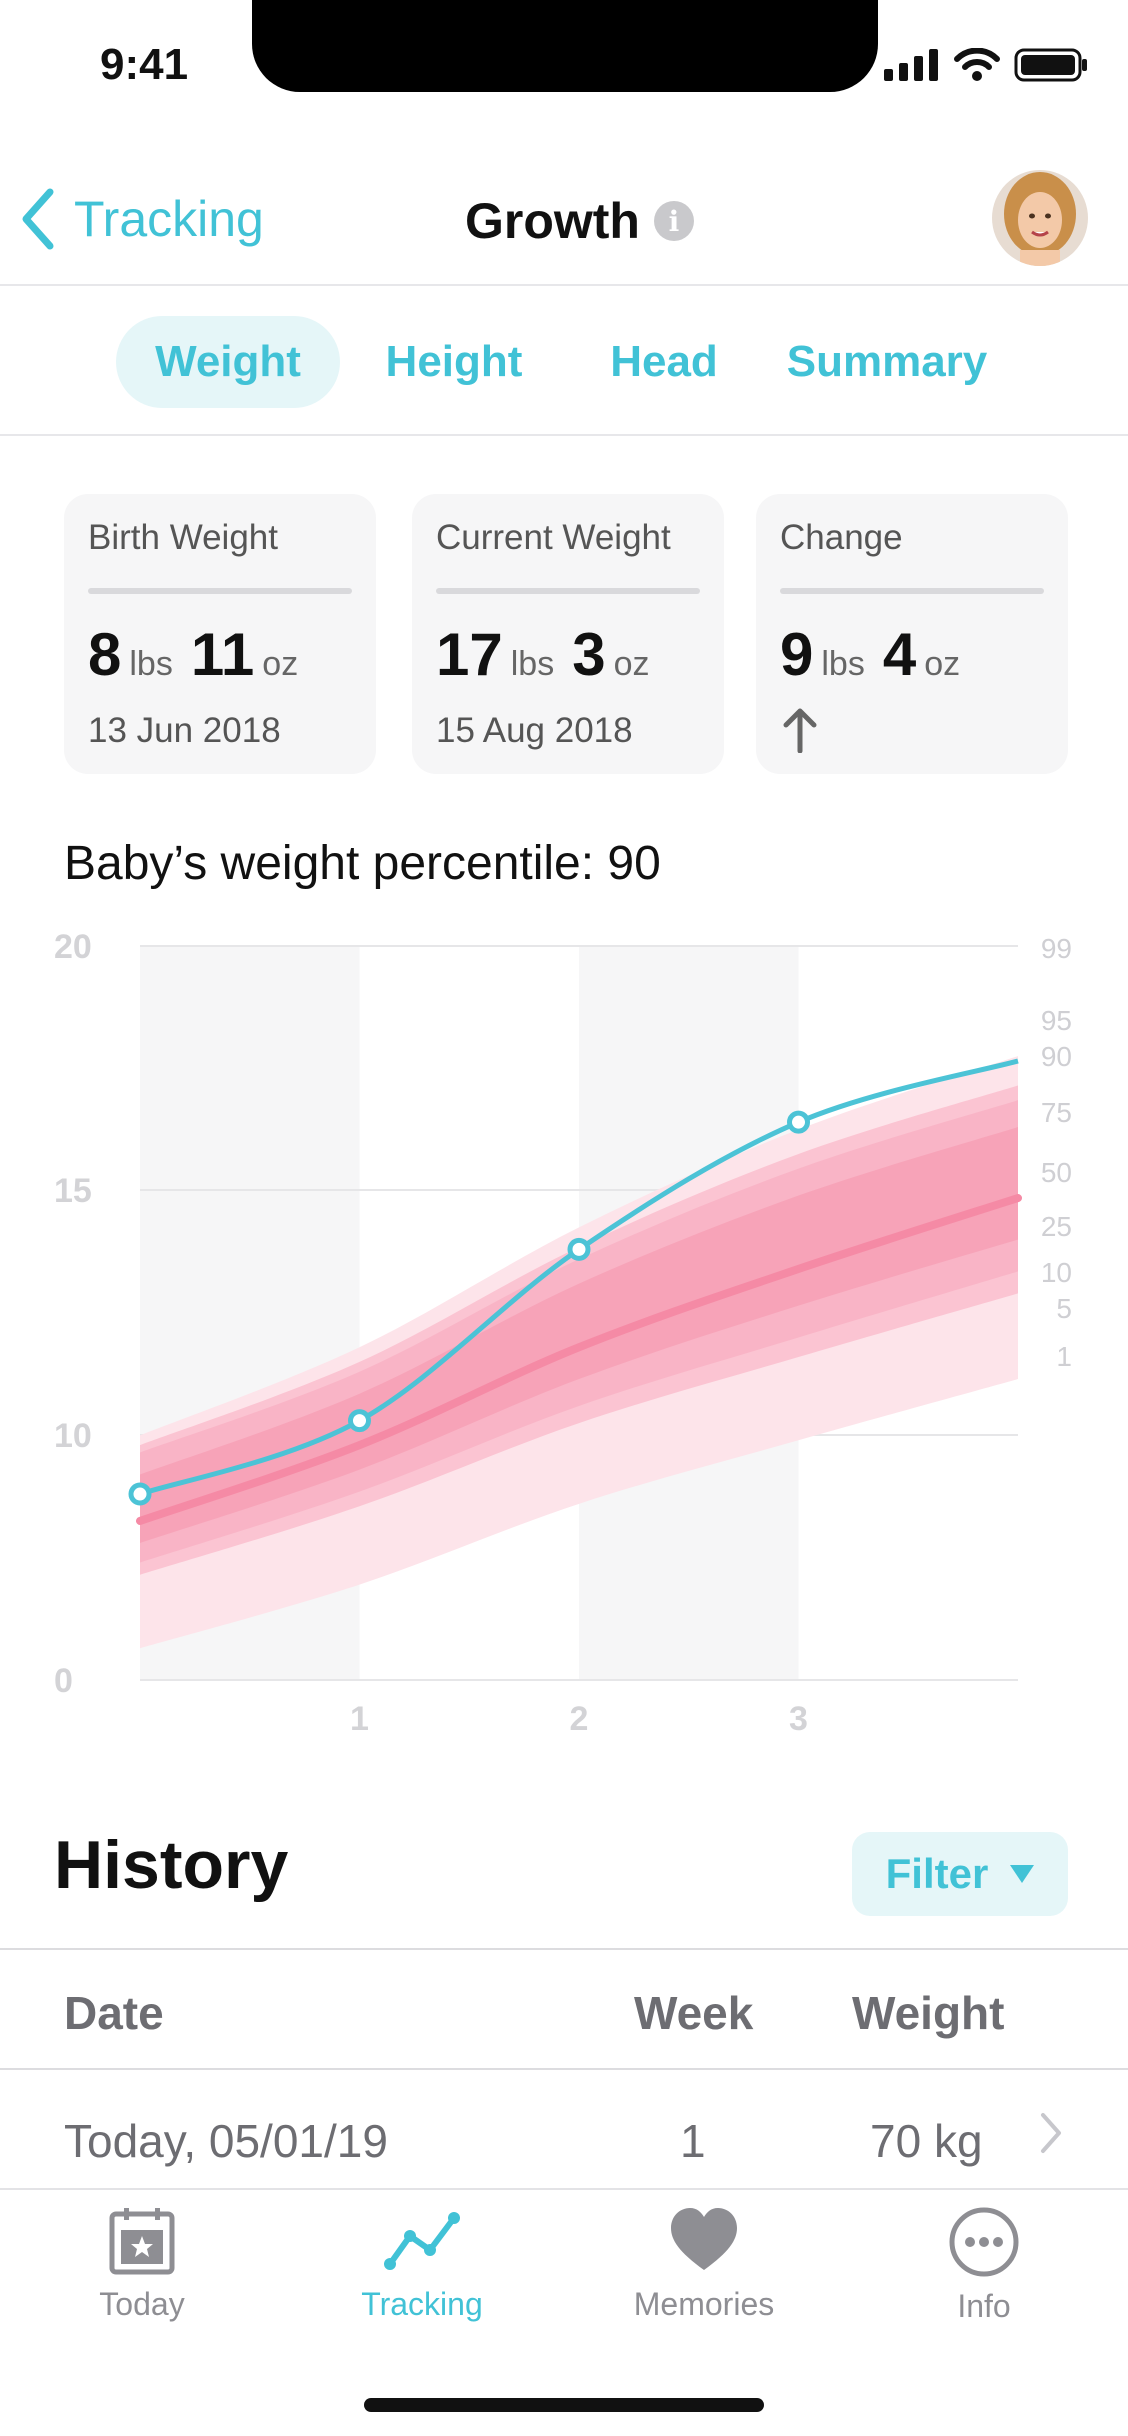 Image resolution: width=1128 pixels, height=2436 pixels. Describe the element at coordinates (1064, 1308) in the screenshot. I see `percentile-label: 5` at that location.